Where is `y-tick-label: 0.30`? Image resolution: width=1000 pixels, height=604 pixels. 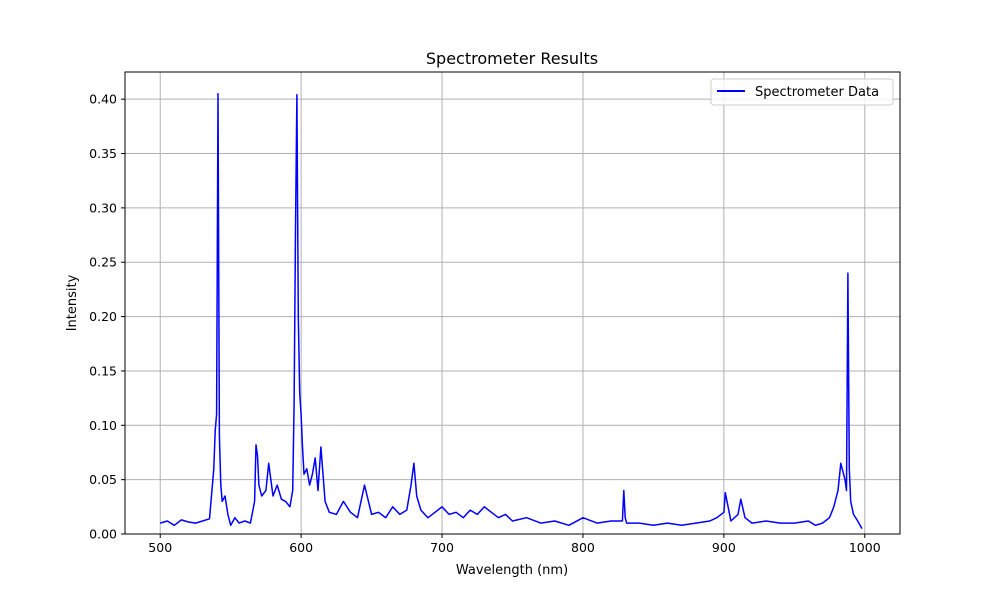
y-tick-label: 0.30 is located at coordinates (103, 207).